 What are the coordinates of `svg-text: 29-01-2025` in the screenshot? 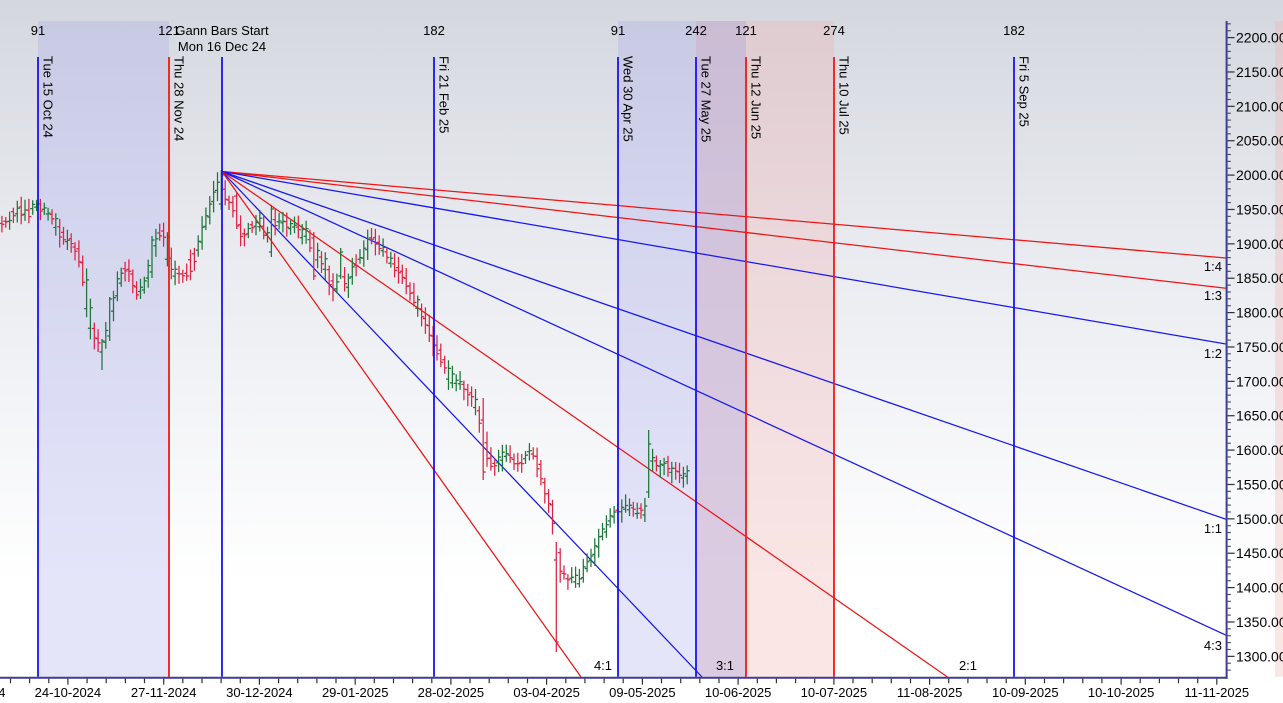 It's located at (355, 692).